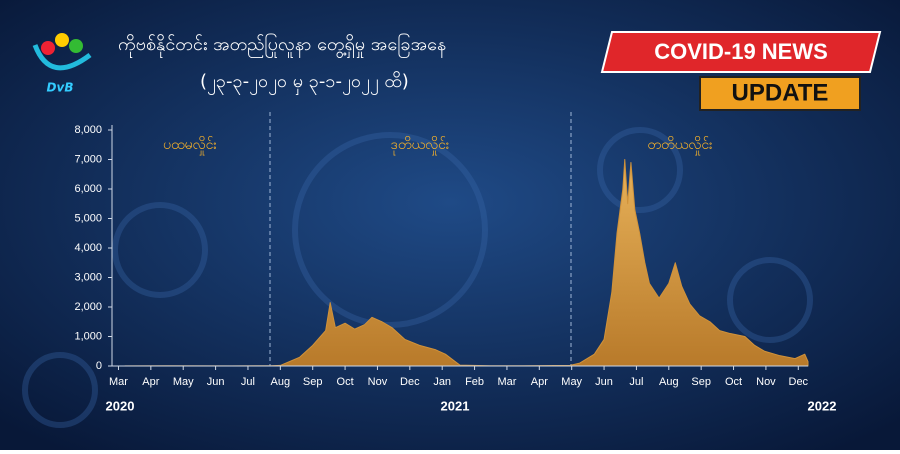 This screenshot has width=900, height=454. Describe the element at coordinates (190, 146) in the screenshot. I see `wave-label: ပထမလှိုင်း` at that location.